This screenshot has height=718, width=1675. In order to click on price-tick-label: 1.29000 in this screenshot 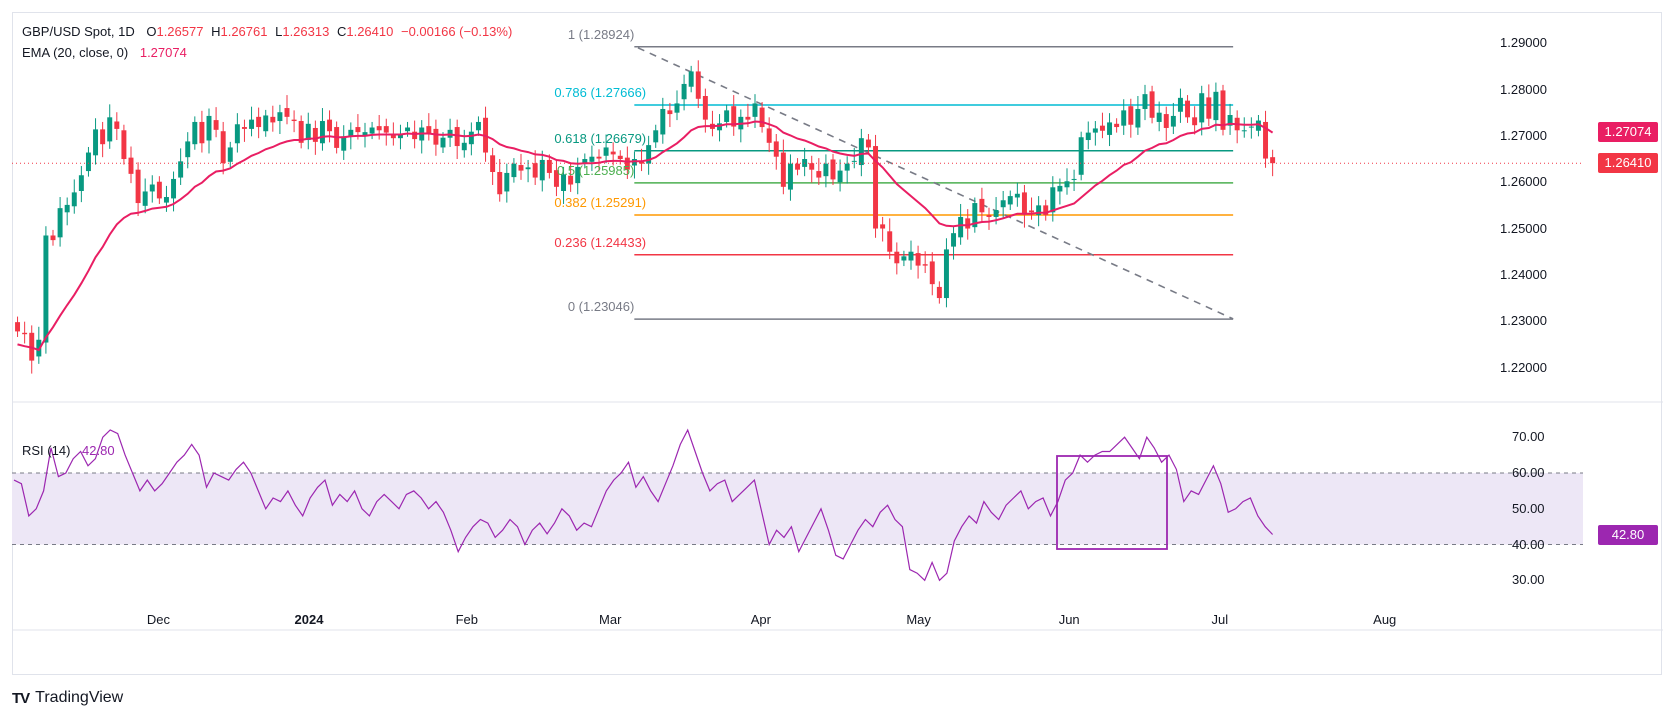, I will do `click(1523, 43)`.